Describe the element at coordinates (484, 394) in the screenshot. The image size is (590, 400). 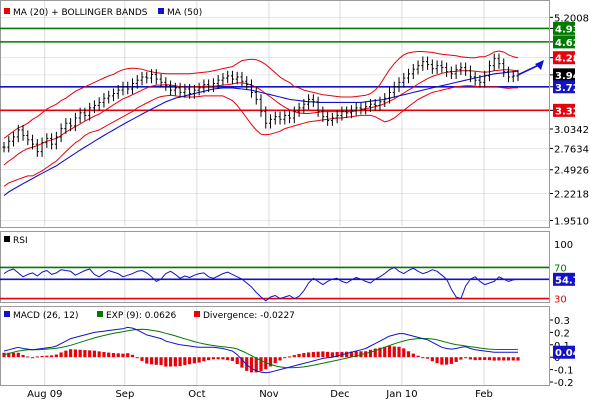
I see `x-axis-label: Feb` at that location.